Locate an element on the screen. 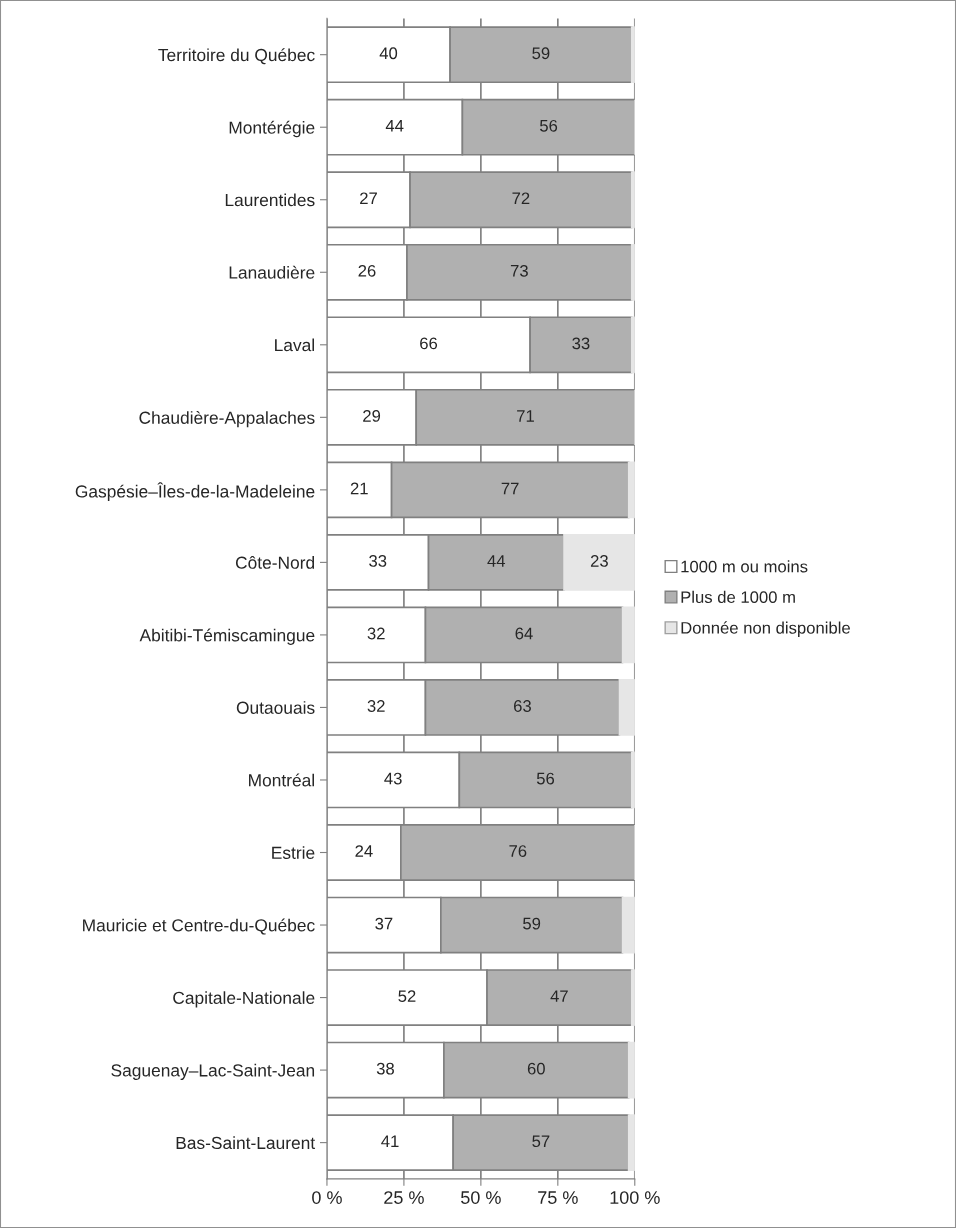 This screenshot has height=1228, width=956. legend-label: Plus de 1000 m is located at coordinates (738, 597).